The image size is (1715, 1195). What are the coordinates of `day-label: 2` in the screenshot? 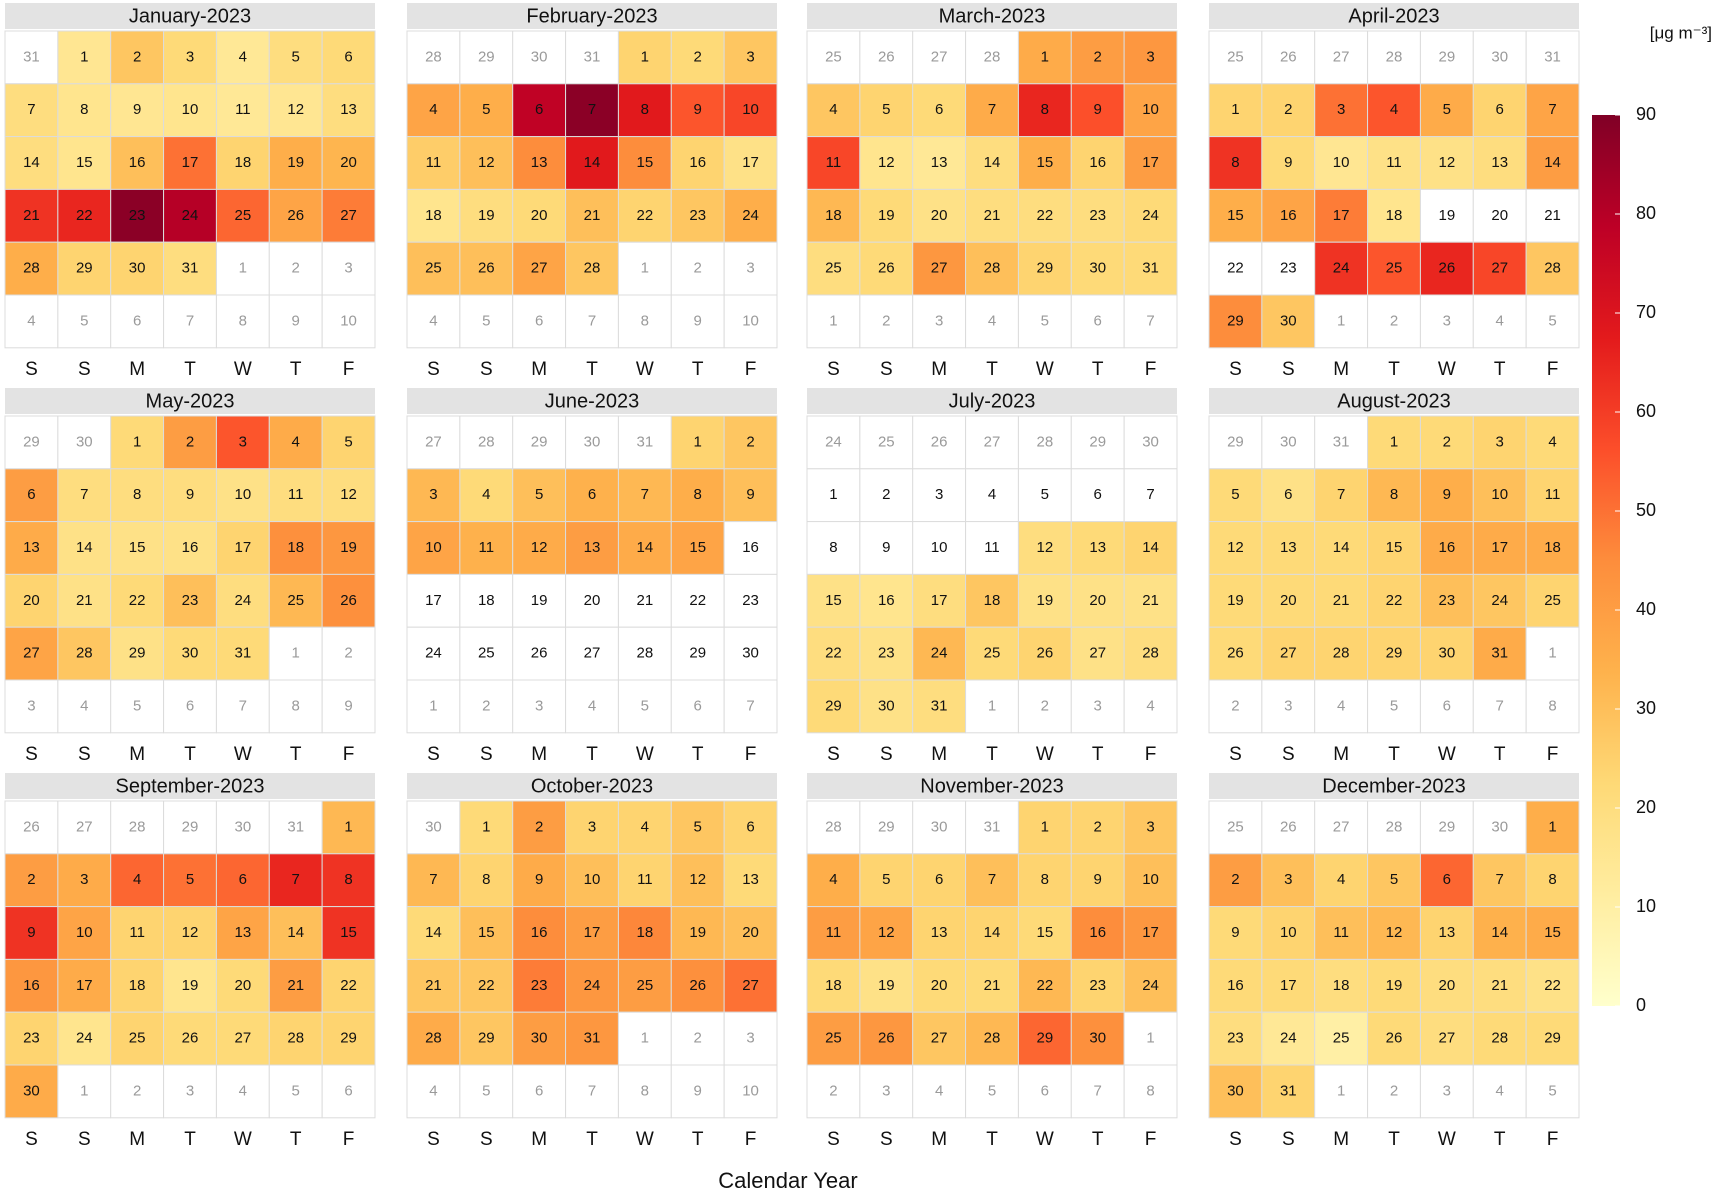 It's located at (539, 826).